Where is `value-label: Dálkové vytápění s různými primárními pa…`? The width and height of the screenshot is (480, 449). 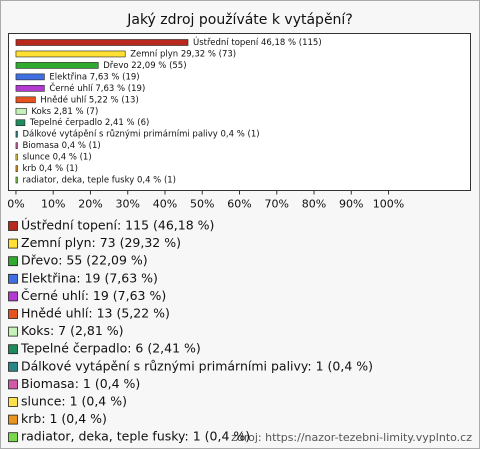 value-label: Dálkové vytápění s různými primárními pa… is located at coordinates (140, 134).